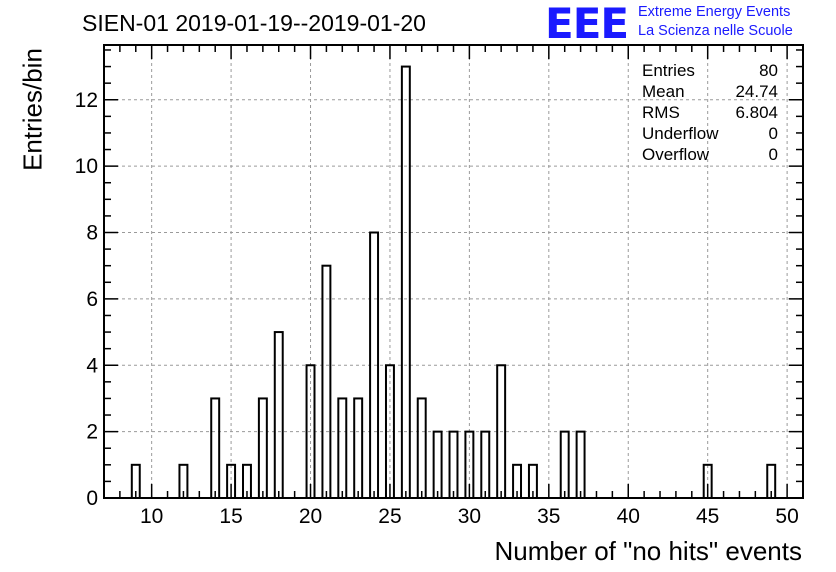  What do you see at coordinates (389, 516) in the screenshot?
I see `x-tick-label: 25` at bounding box center [389, 516].